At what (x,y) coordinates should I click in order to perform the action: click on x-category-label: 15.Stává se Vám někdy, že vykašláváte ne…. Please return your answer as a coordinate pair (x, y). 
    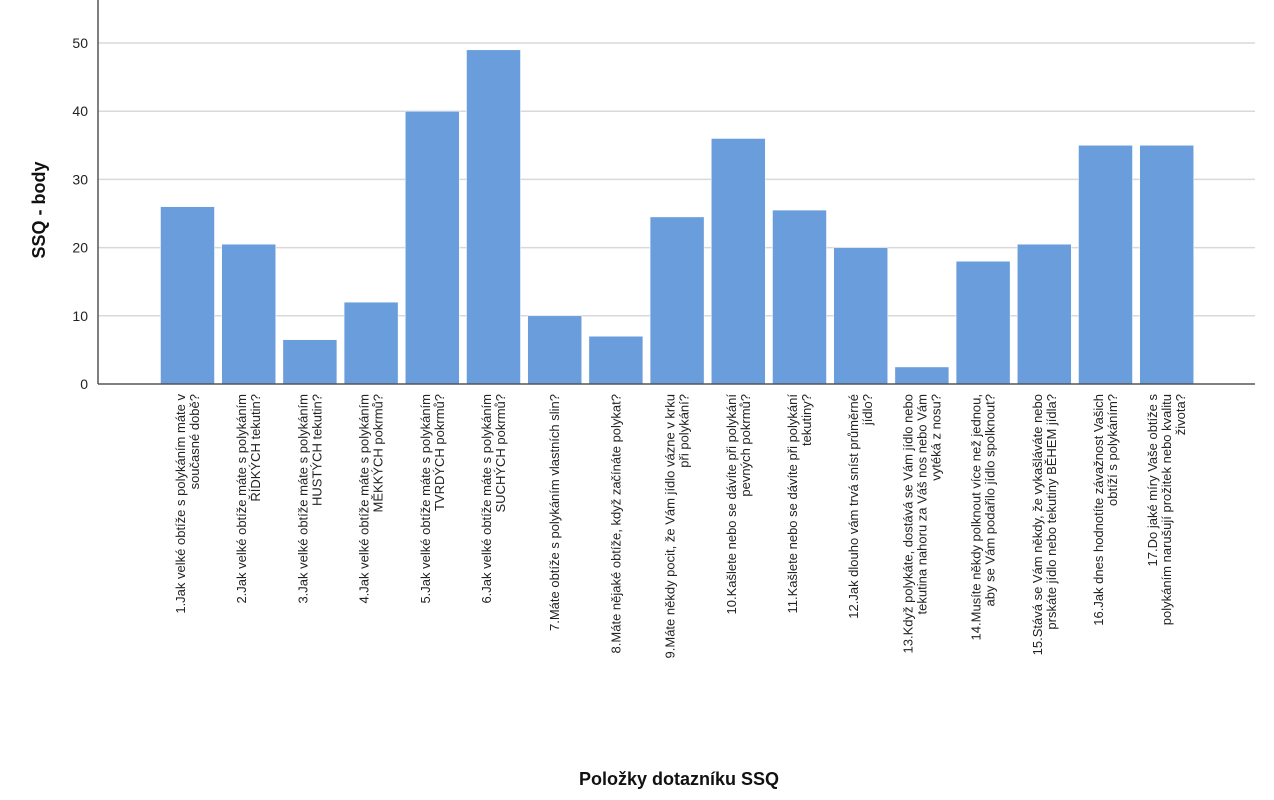
    Looking at the image, I should click on (1044, 524).